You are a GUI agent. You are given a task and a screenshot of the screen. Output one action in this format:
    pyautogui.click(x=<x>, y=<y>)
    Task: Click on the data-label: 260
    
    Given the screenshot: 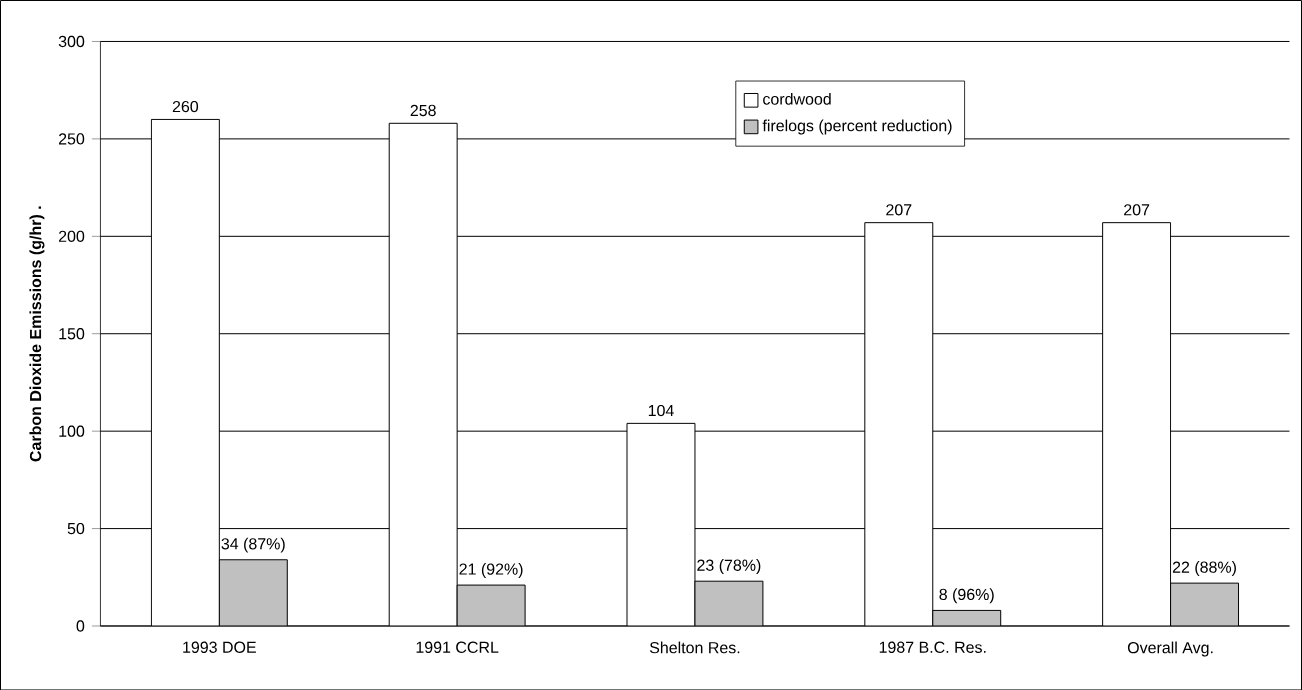 What is the action you would take?
    pyautogui.click(x=185, y=106)
    